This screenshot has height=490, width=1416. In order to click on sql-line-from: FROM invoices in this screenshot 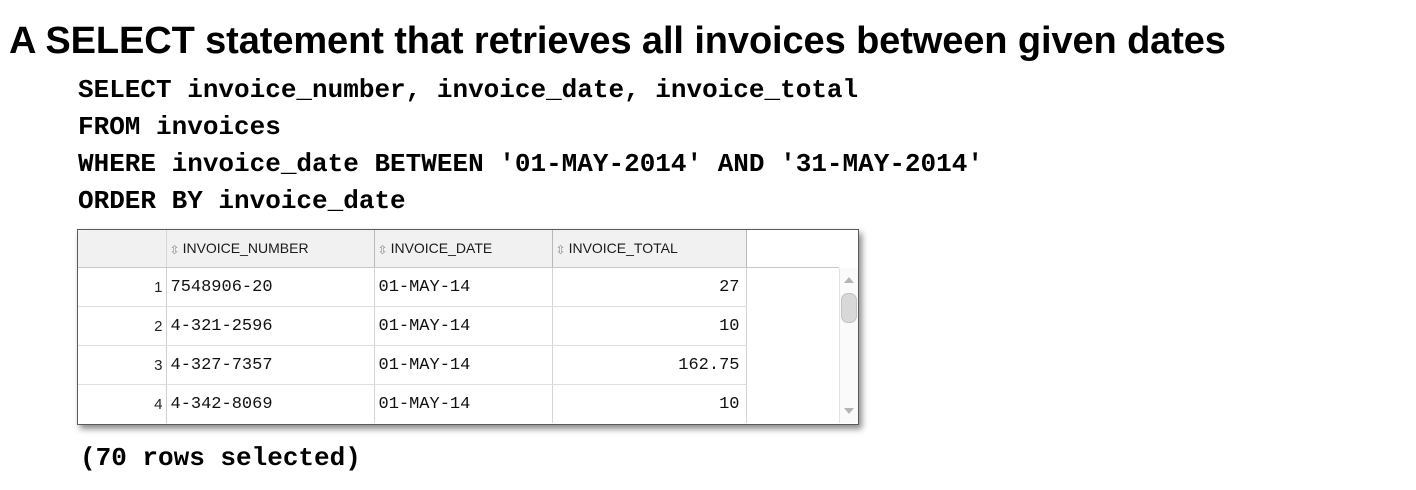, I will do `click(179, 127)`.